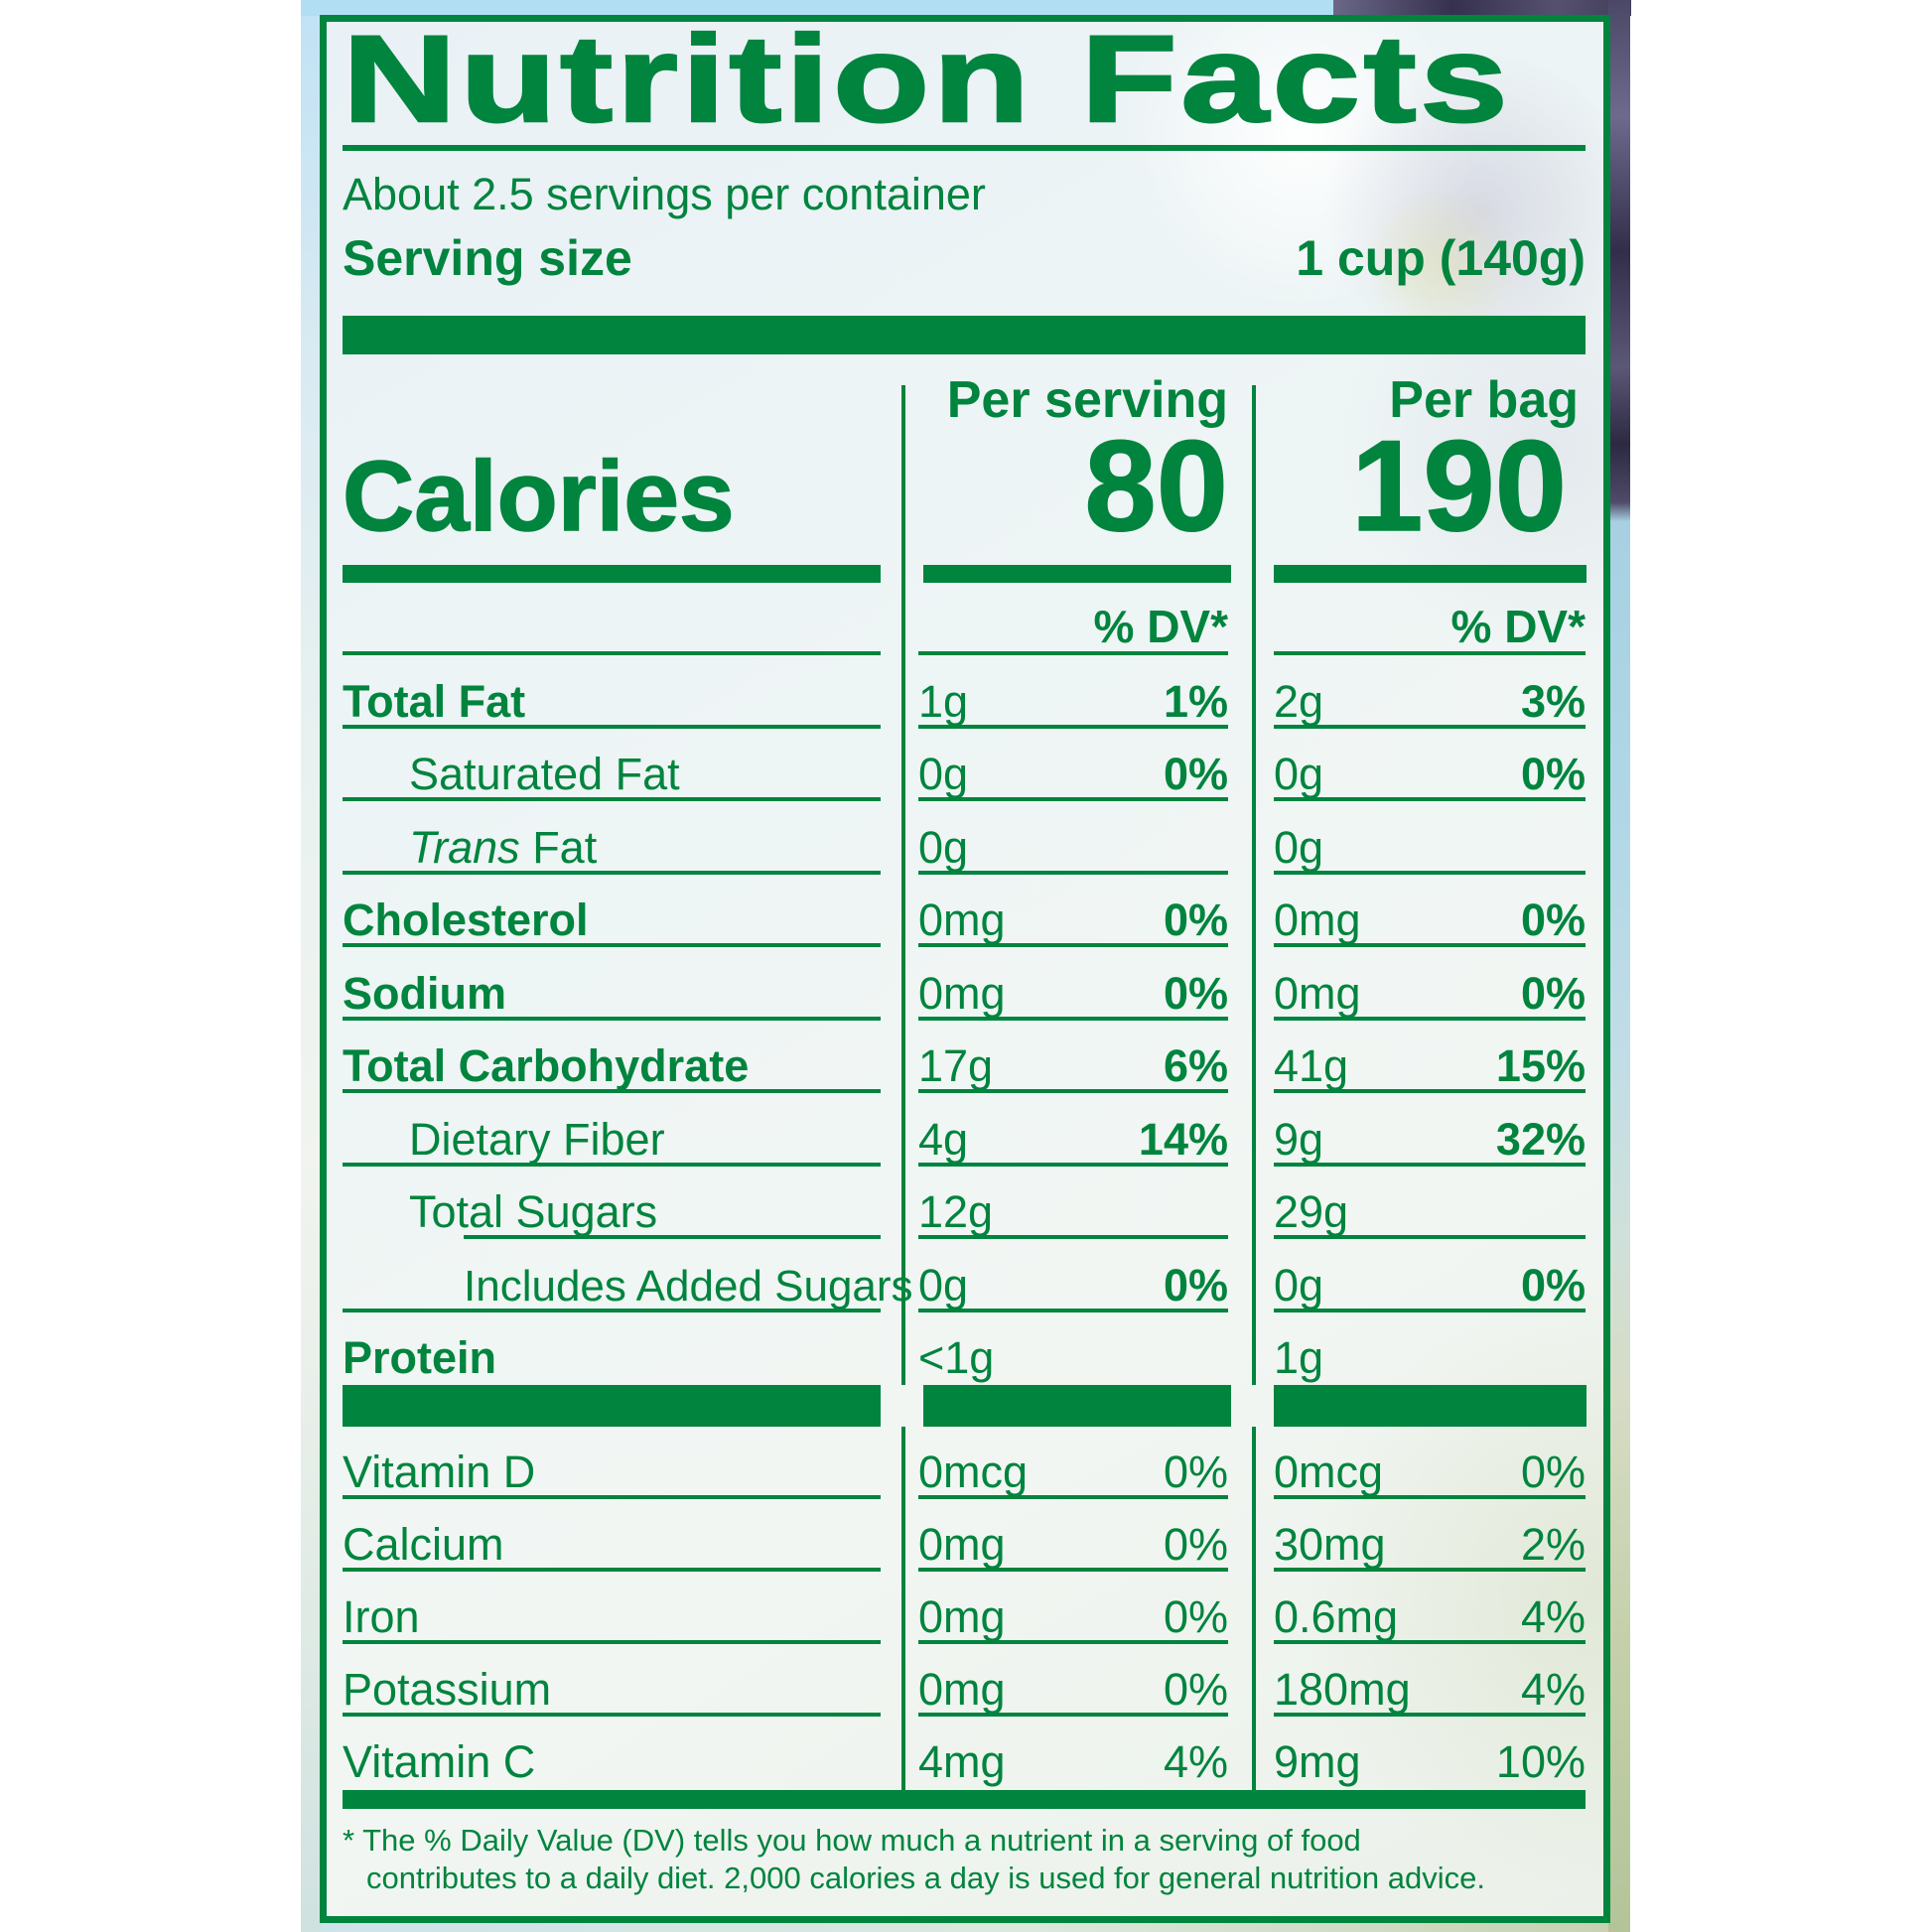  I want to click on nutrient-name: Total Carbohydrate, so click(546, 1066).